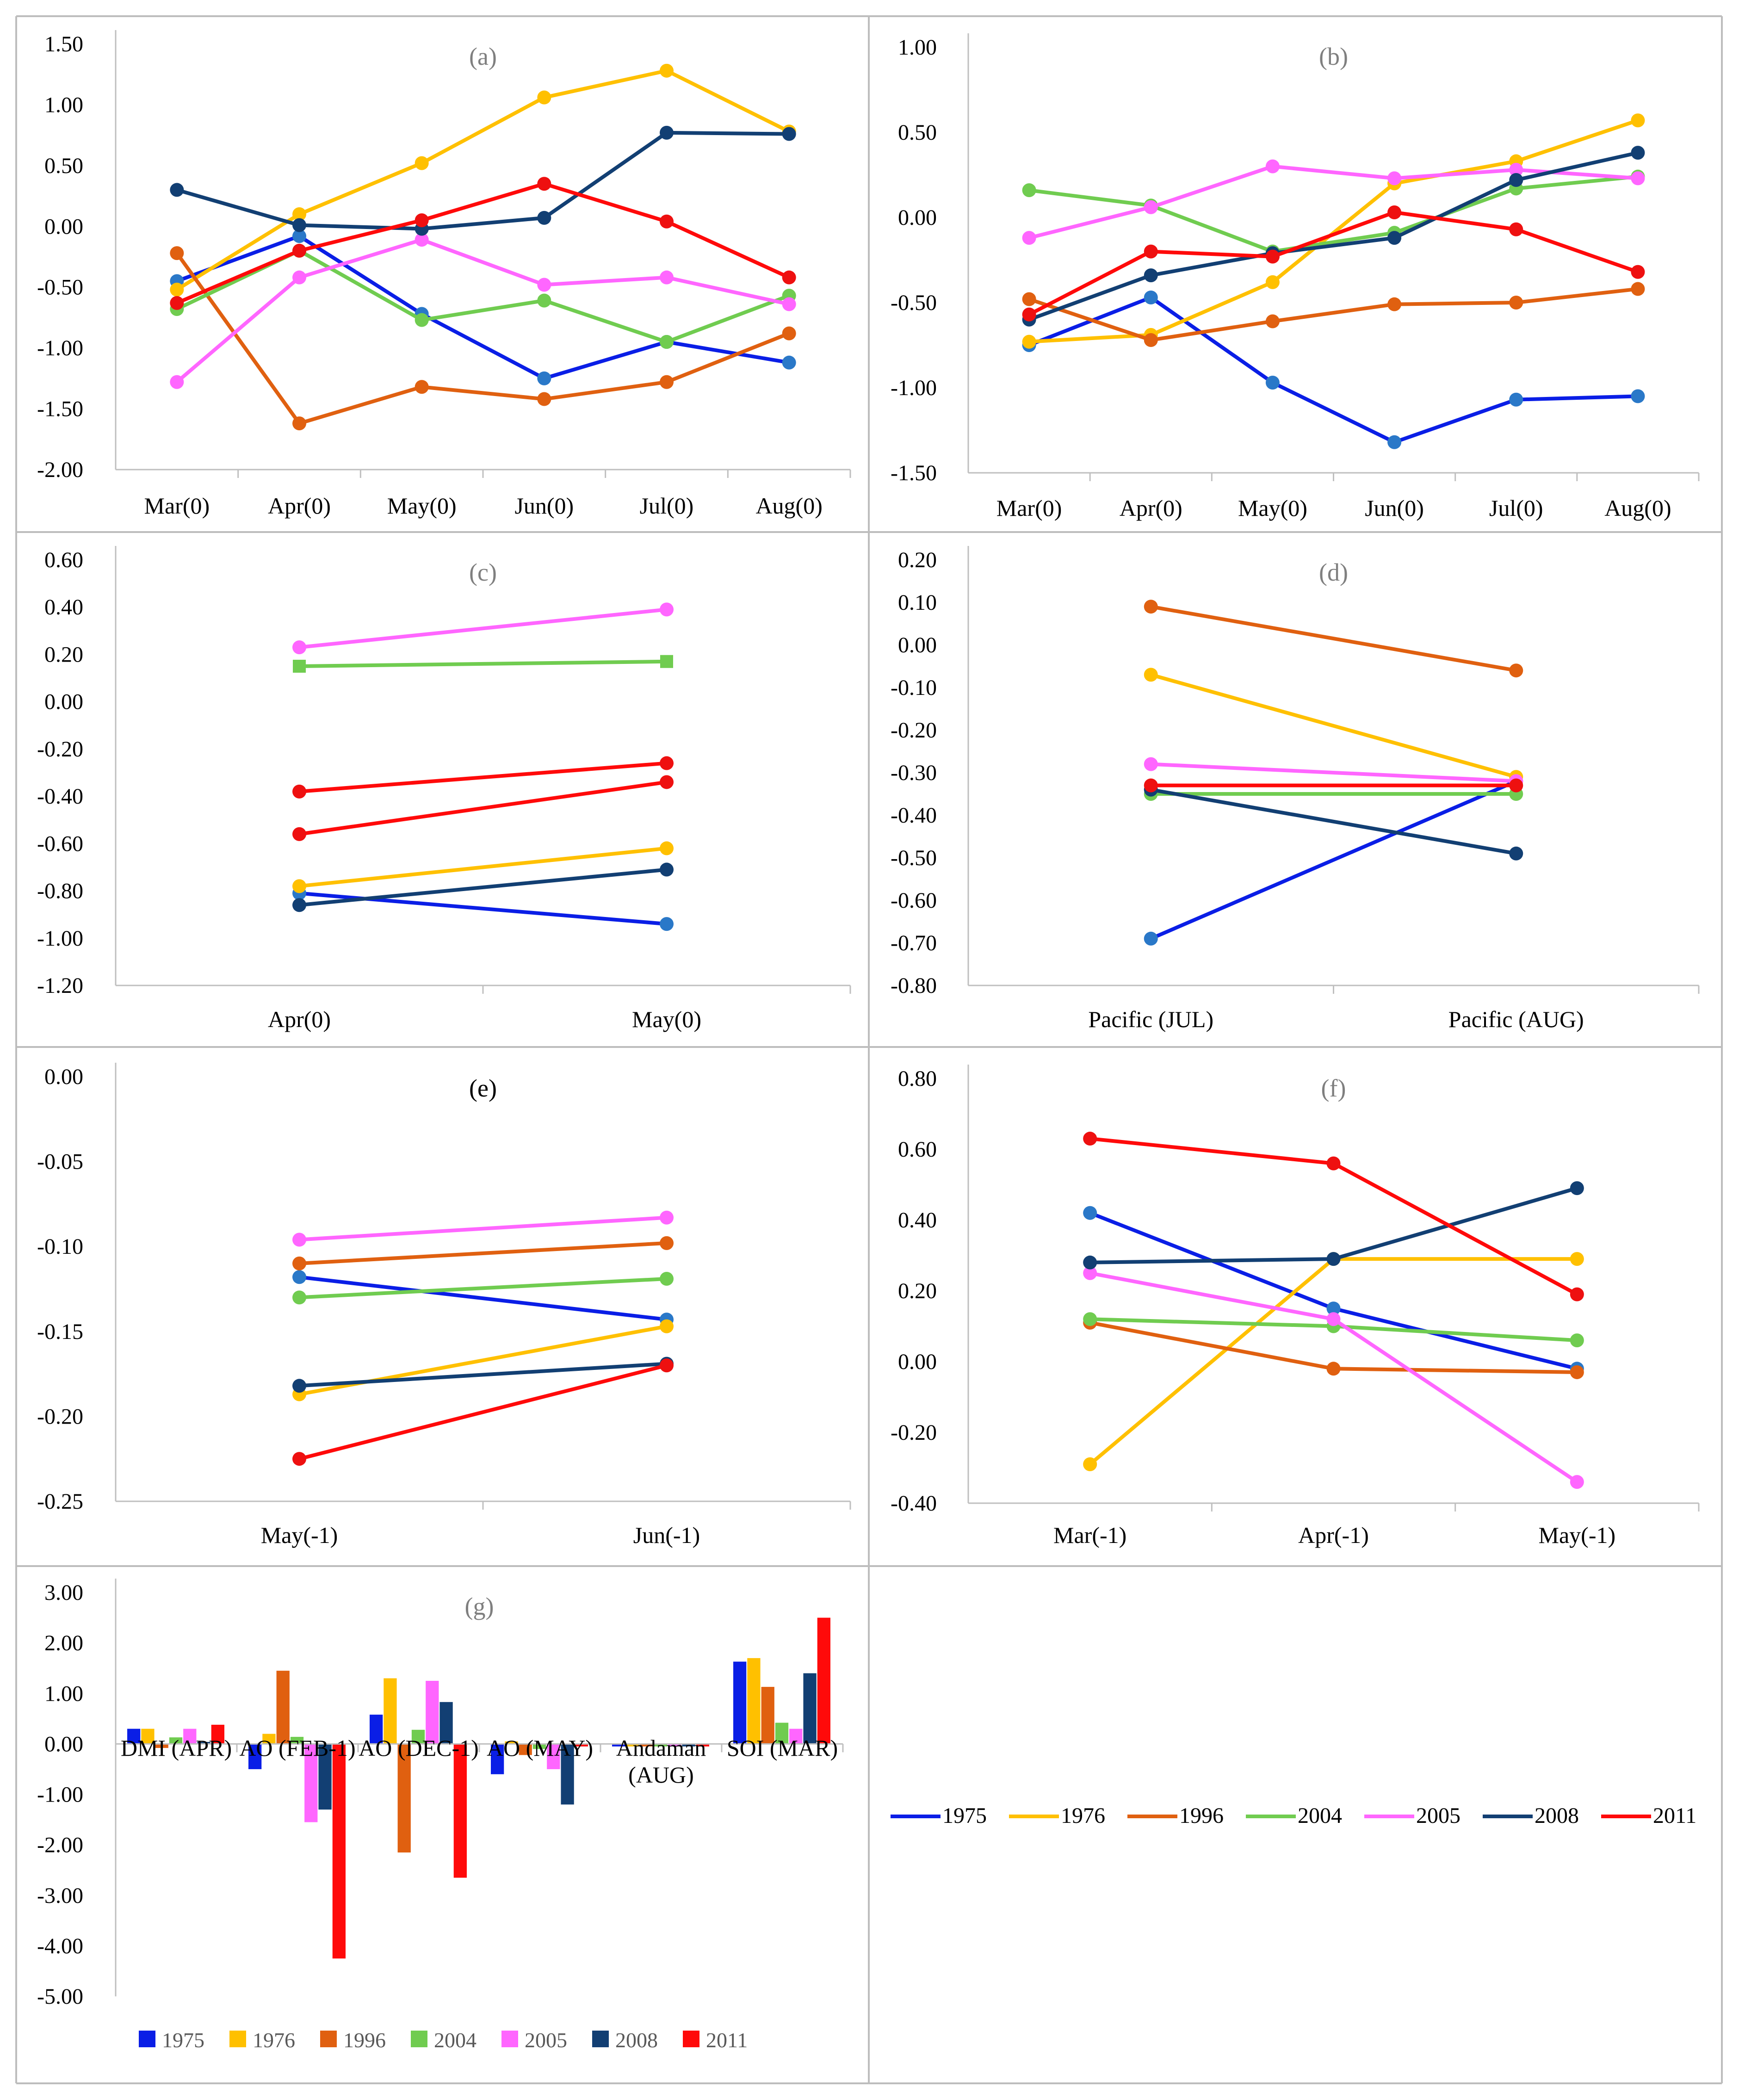  What do you see at coordinates (667, 506) in the screenshot?
I see `x-category-label: Jul(0)` at bounding box center [667, 506].